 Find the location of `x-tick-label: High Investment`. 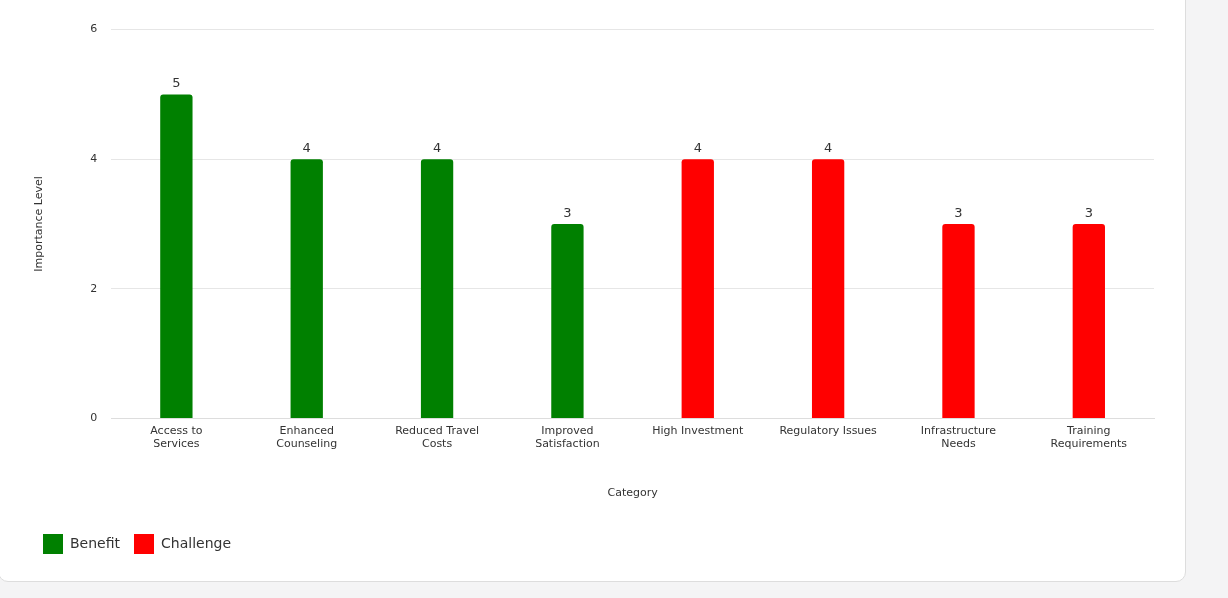

x-tick-label: High Investment is located at coordinates (698, 430).